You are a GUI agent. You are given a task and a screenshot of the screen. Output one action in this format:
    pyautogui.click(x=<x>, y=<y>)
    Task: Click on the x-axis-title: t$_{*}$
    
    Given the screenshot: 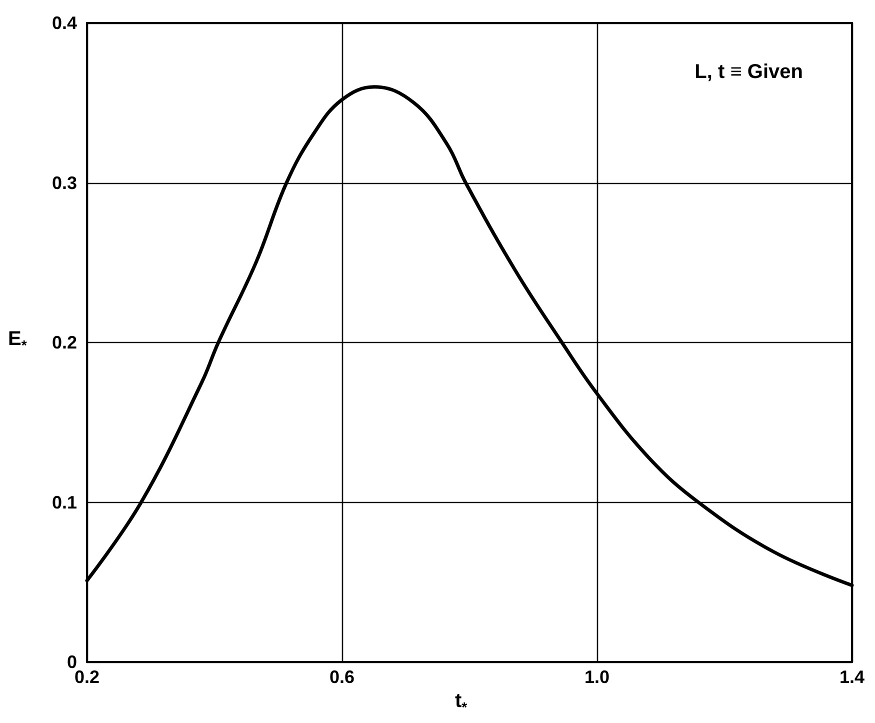 What is the action you would take?
    pyautogui.click(x=461, y=702)
    